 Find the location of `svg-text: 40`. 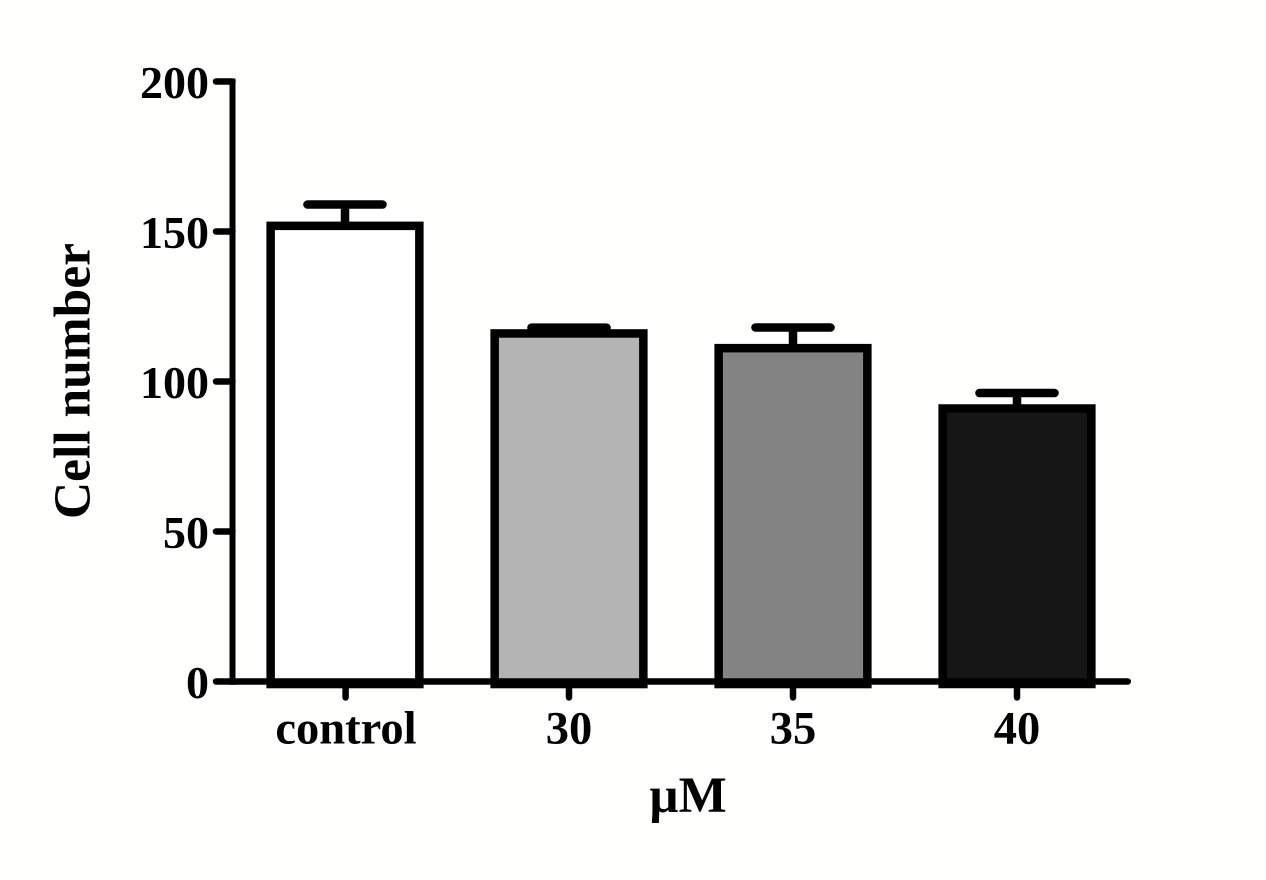

svg-text: 40 is located at coordinates (1017, 729).